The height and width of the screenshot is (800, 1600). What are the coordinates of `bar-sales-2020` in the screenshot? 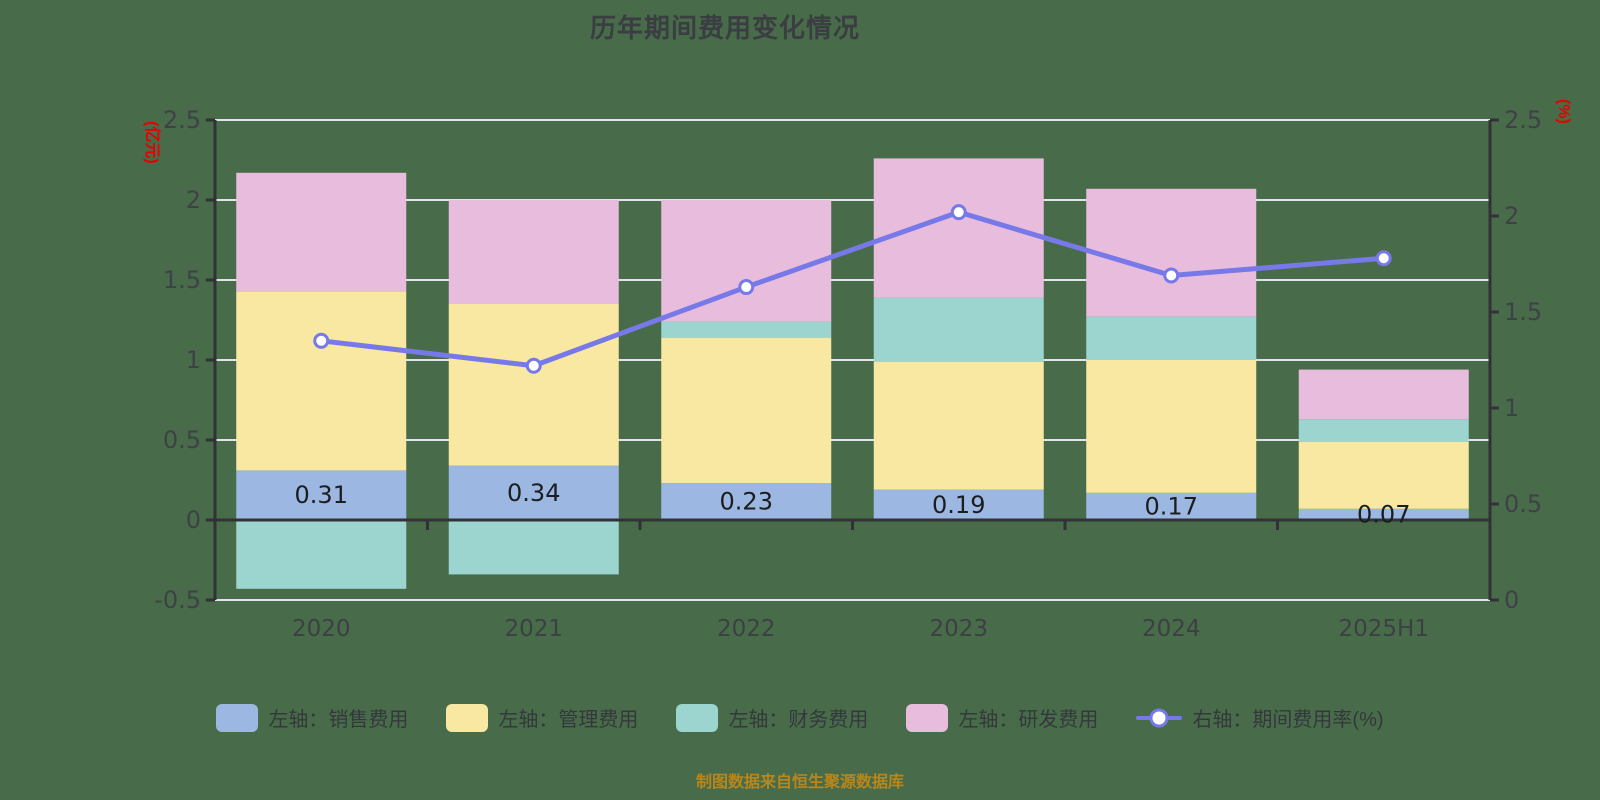 It's located at (321, 495).